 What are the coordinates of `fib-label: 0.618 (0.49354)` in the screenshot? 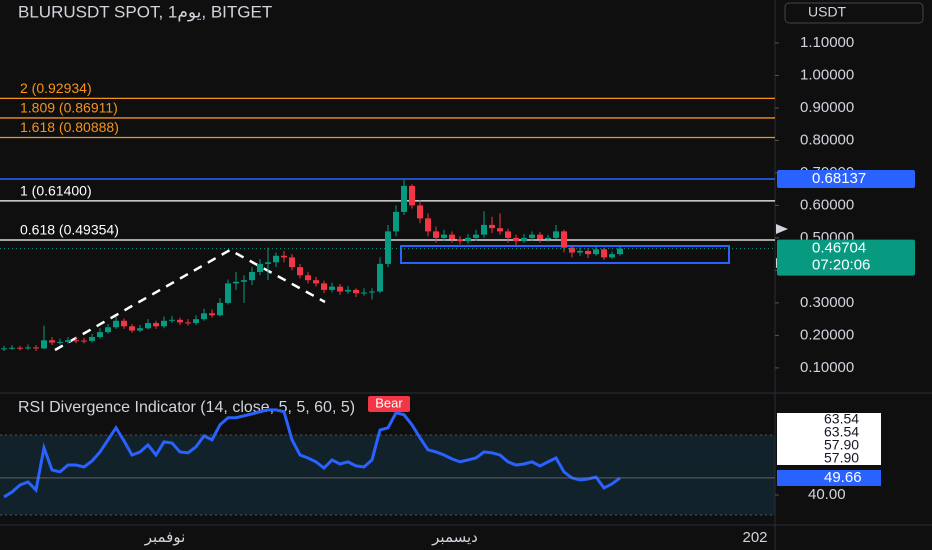 It's located at (69, 230).